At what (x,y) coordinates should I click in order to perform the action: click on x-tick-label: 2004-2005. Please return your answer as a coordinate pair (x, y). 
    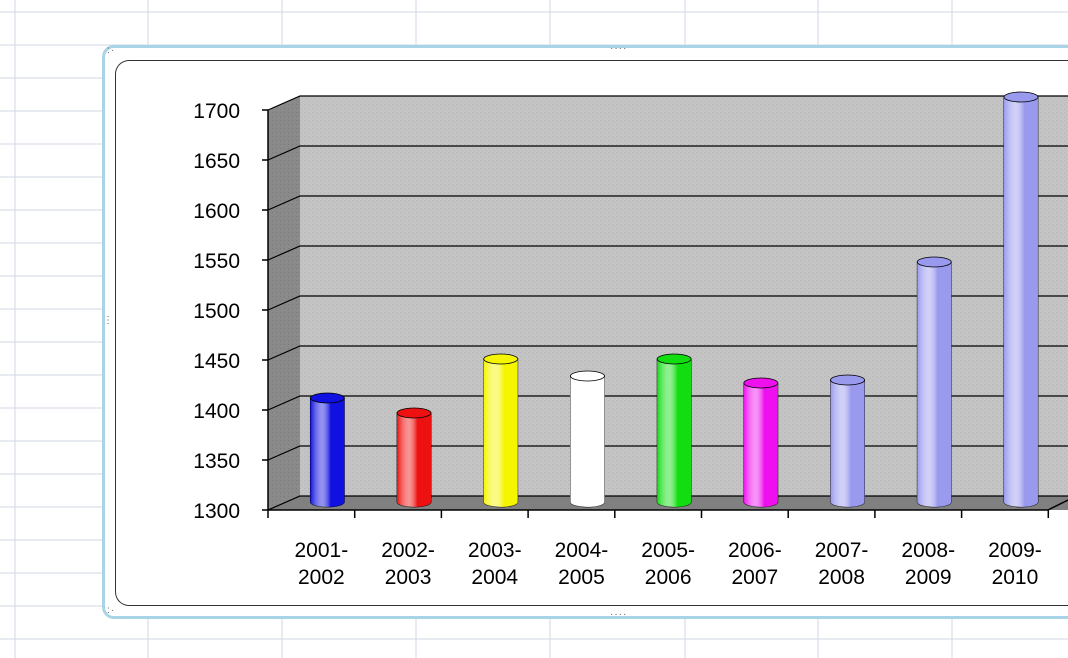
    Looking at the image, I should click on (582, 564).